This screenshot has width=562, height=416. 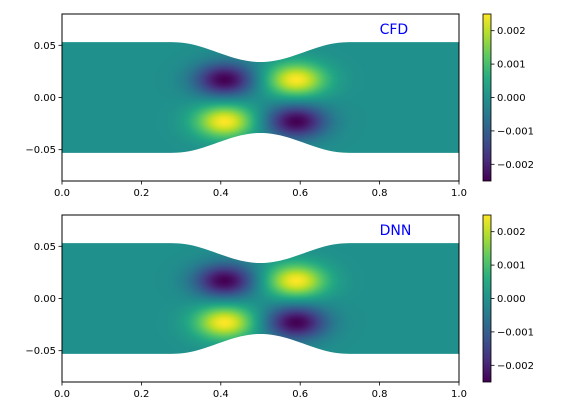 I want to click on cfd-y-axis: 0.05 0.00 −0.05, so click(x=43, y=98).